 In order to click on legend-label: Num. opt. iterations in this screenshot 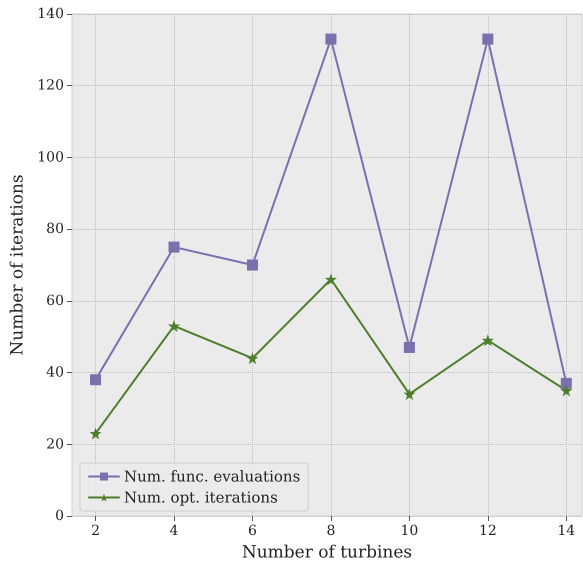, I will do `click(201, 497)`.